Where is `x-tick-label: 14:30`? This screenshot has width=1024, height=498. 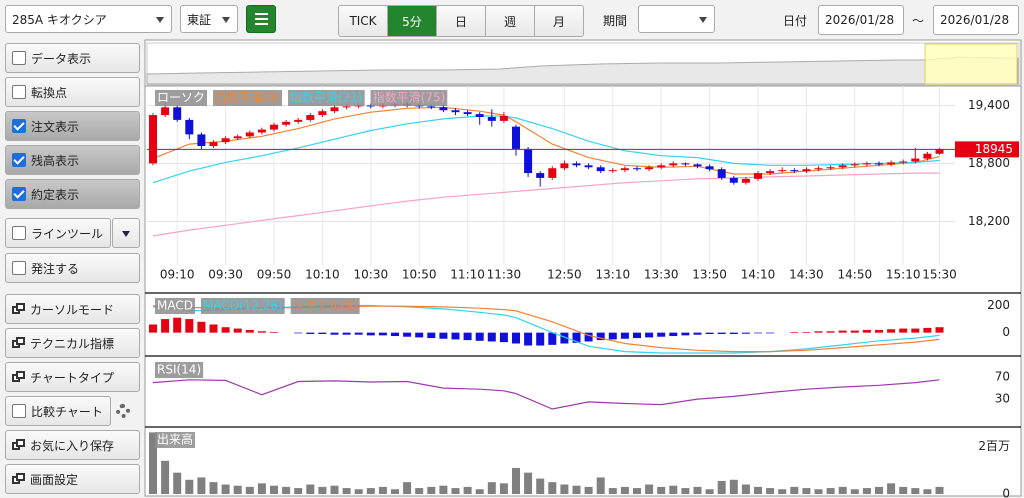
x-tick-label: 14:30 is located at coordinates (806, 275).